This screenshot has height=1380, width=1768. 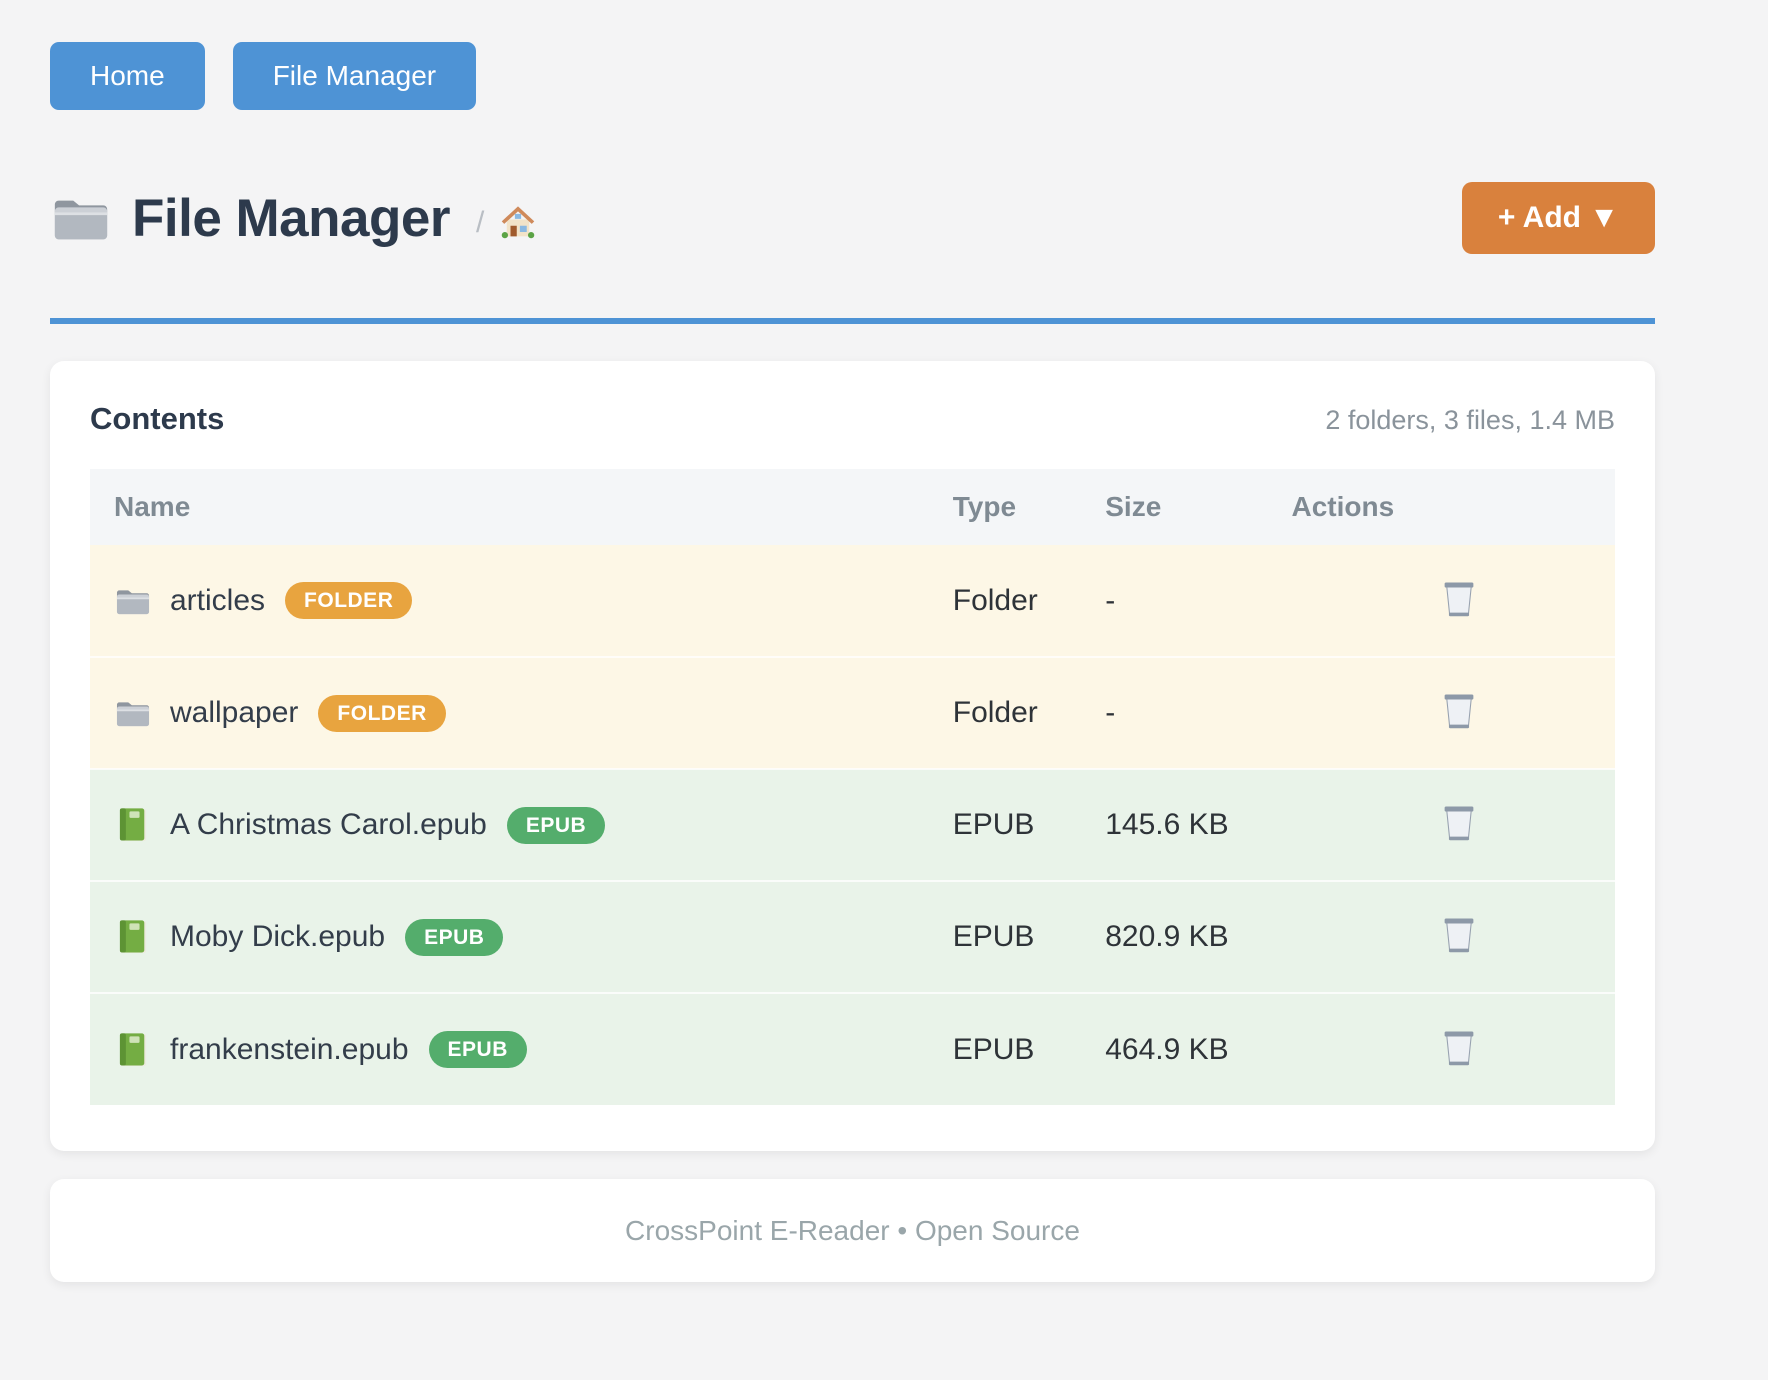 I want to click on item-size: 464.9 KB, so click(x=1180, y=1048).